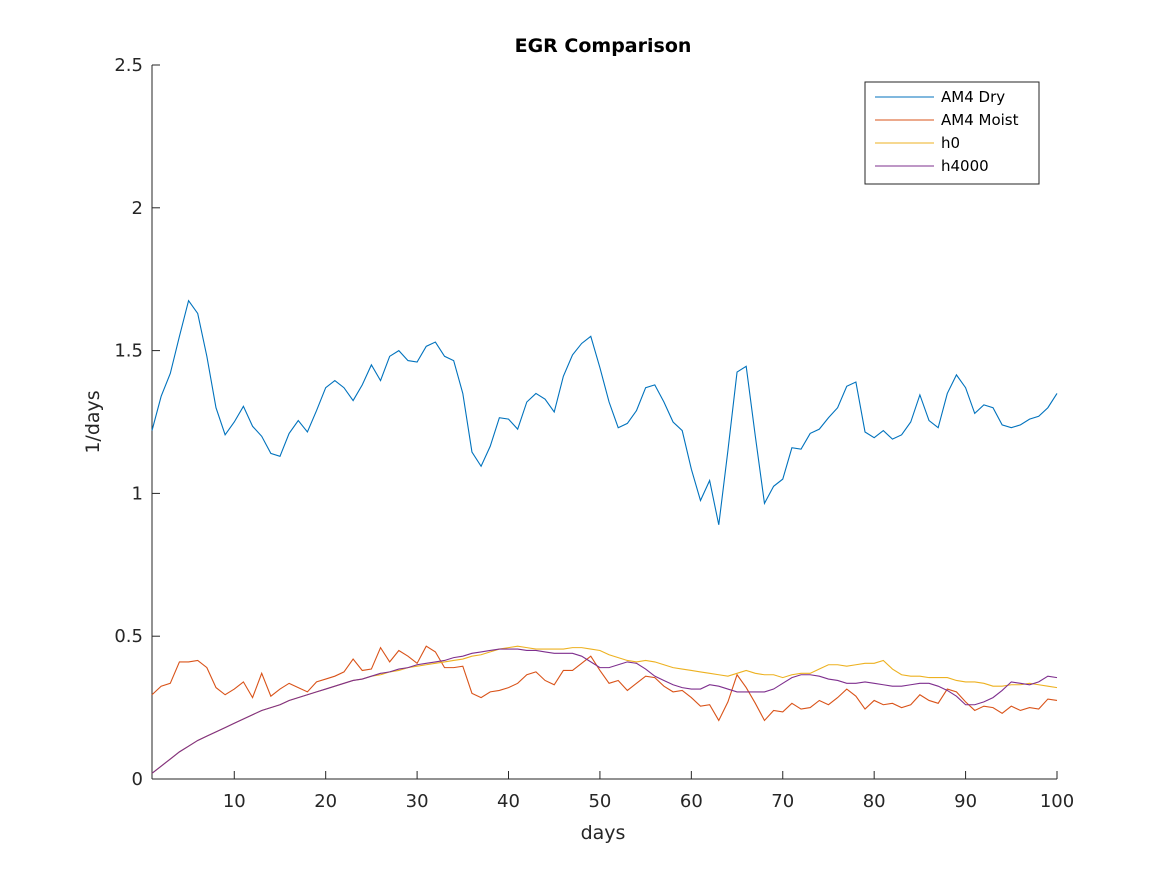 The width and height of the screenshot is (1167, 875). Describe the element at coordinates (128, 636) in the screenshot. I see `y-tick-label: 0.5` at that location.